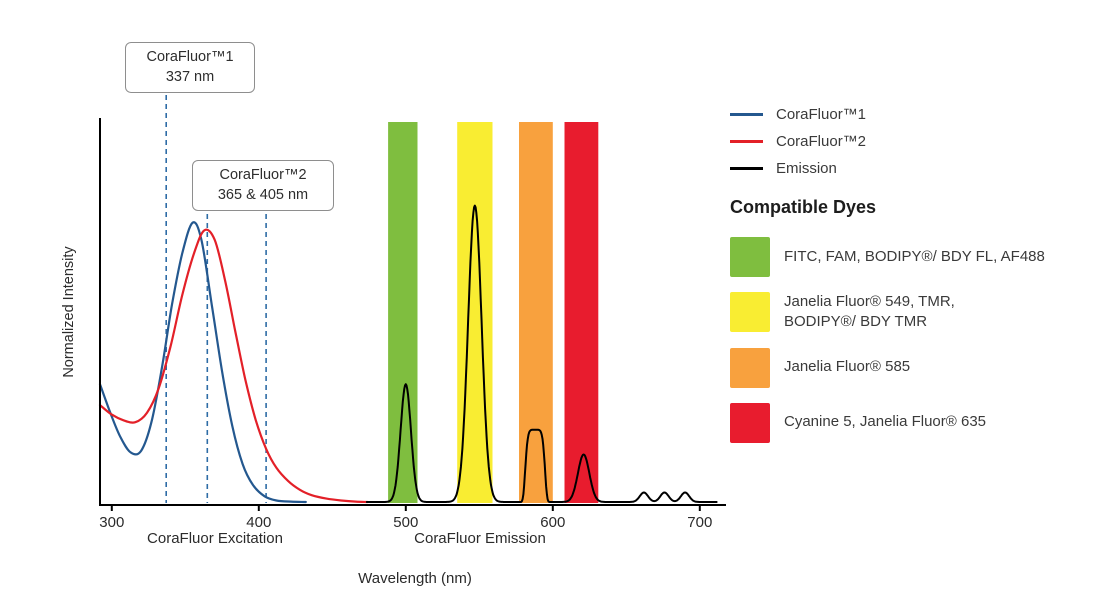 This screenshot has width=1110, height=612. What do you see at coordinates (746, 168) in the screenshot?
I see `legend-line-sample-emission` at bounding box center [746, 168].